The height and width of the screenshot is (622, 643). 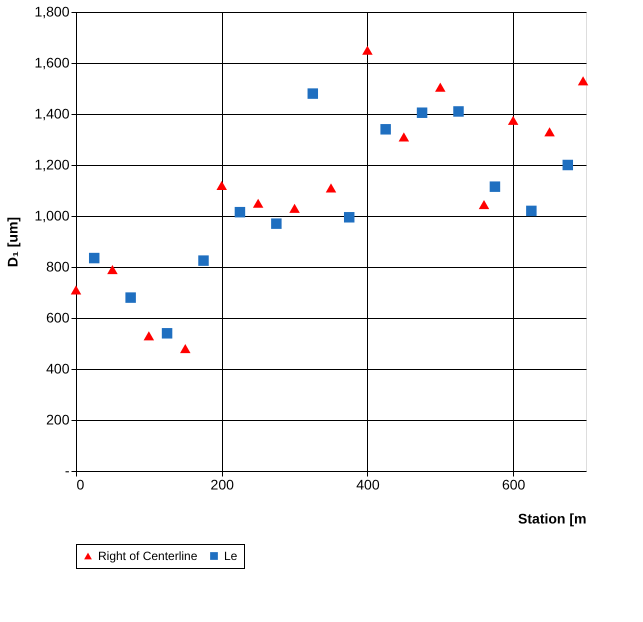 What do you see at coordinates (368, 484) in the screenshot?
I see `x-tick-label: 400` at bounding box center [368, 484].